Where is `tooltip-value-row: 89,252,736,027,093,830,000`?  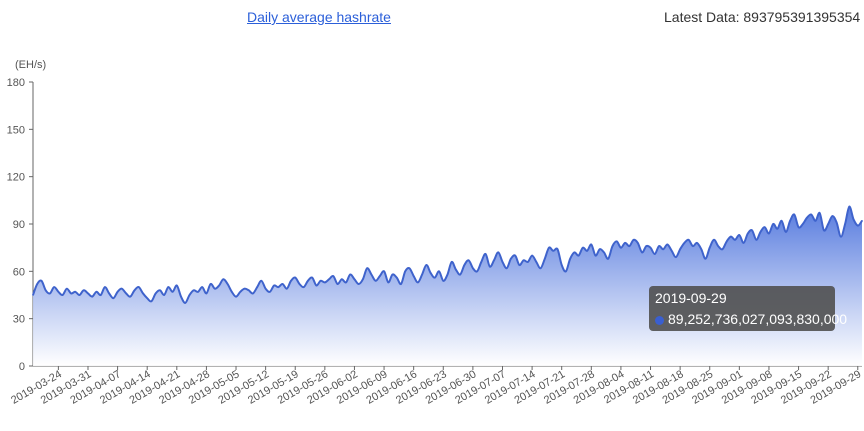
tooltip-value-row: 89,252,736,027,093,830,000 is located at coordinates (751, 319).